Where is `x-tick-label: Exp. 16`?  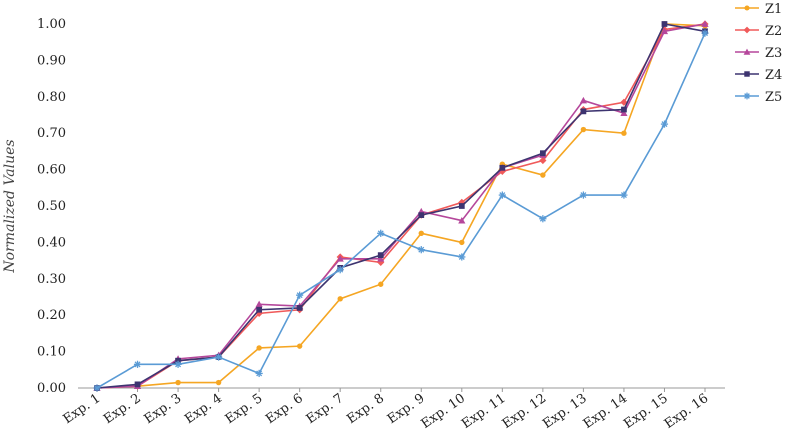
x-tick-label: Exp. 16 is located at coordinates (687, 411).